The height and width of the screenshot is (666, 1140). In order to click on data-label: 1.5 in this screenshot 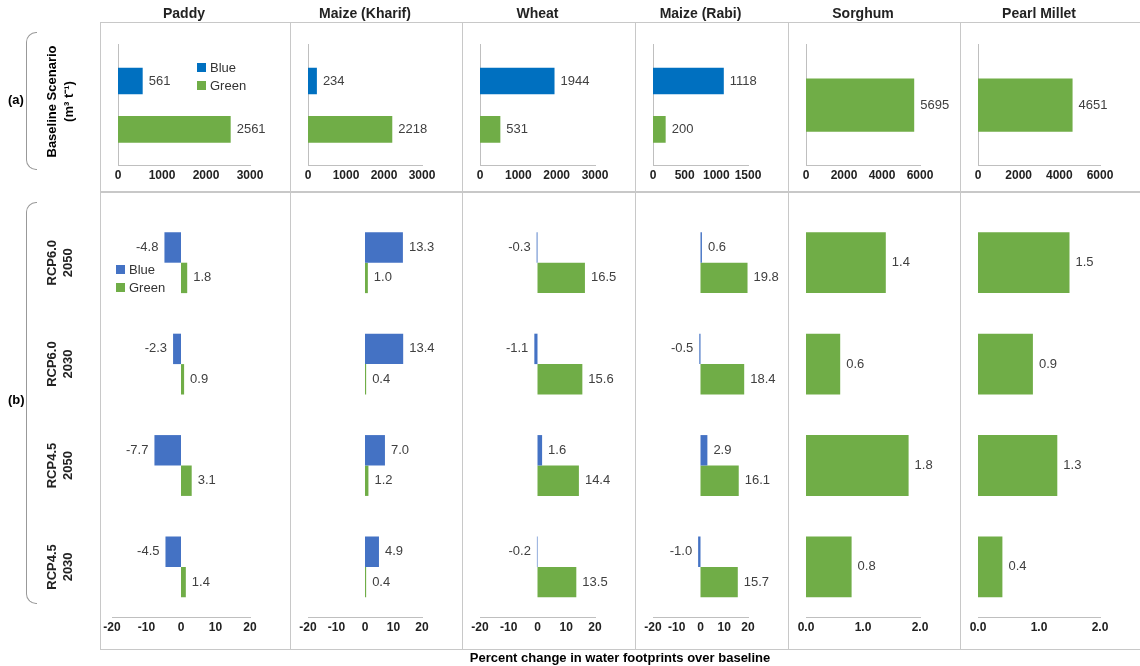, I will do `click(1084, 262)`.